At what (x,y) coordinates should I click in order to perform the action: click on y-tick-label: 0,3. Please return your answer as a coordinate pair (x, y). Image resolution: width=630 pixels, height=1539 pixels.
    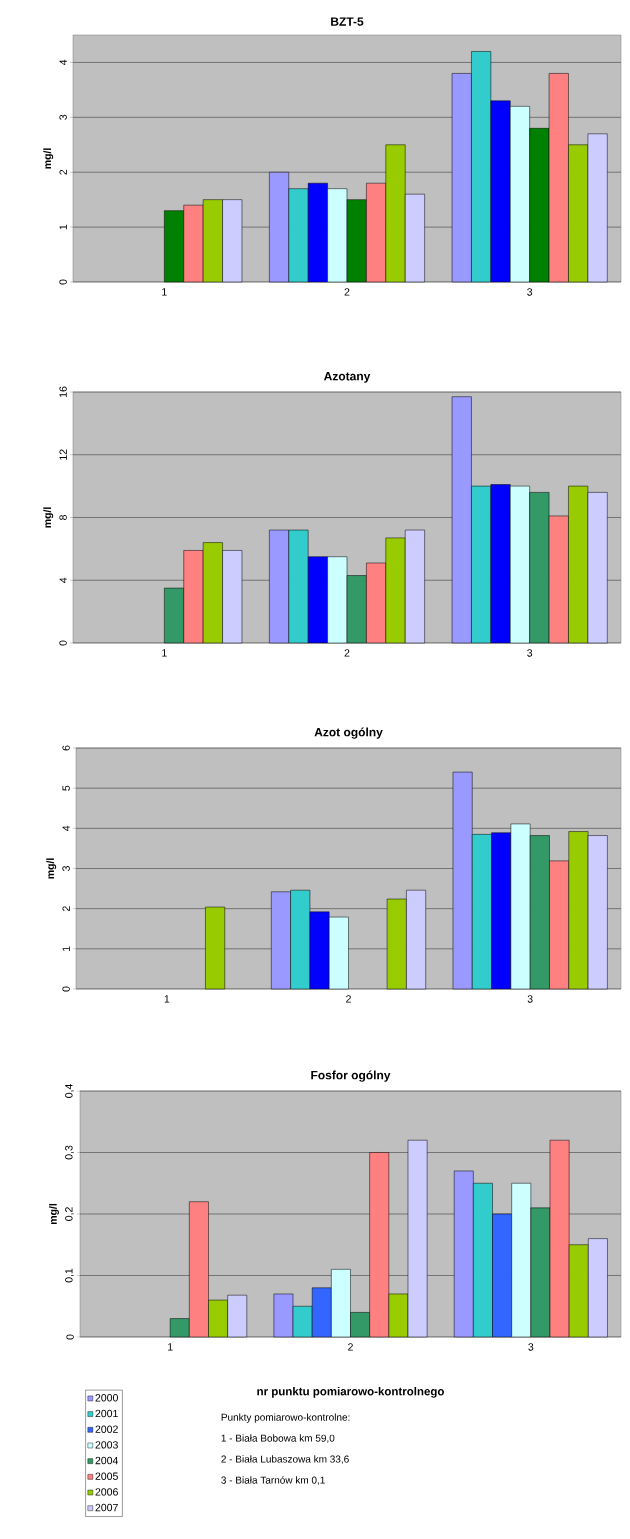
    Looking at the image, I should click on (69, 1152).